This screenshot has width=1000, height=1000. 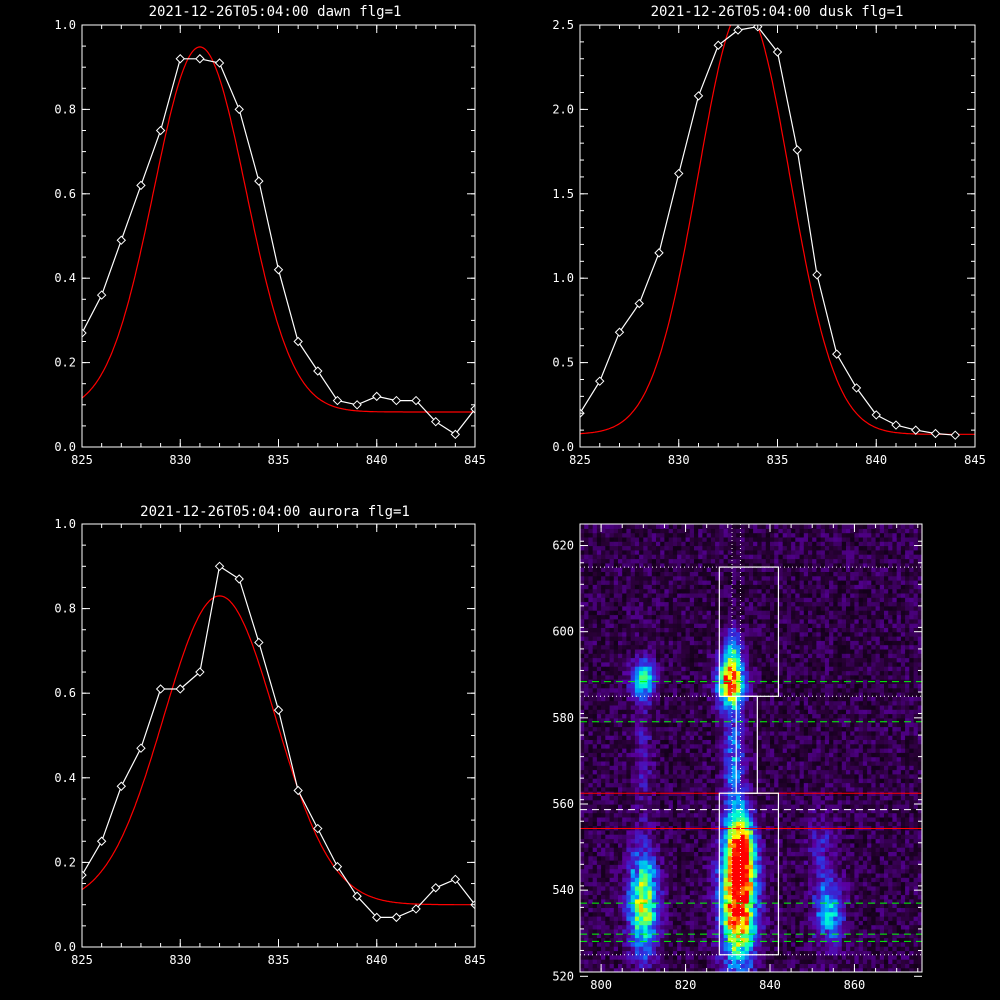 What do you see at coordinates (377, 960) in the screenshot?
I see `x-tick-label: 840` at bounding box center [377, 960].